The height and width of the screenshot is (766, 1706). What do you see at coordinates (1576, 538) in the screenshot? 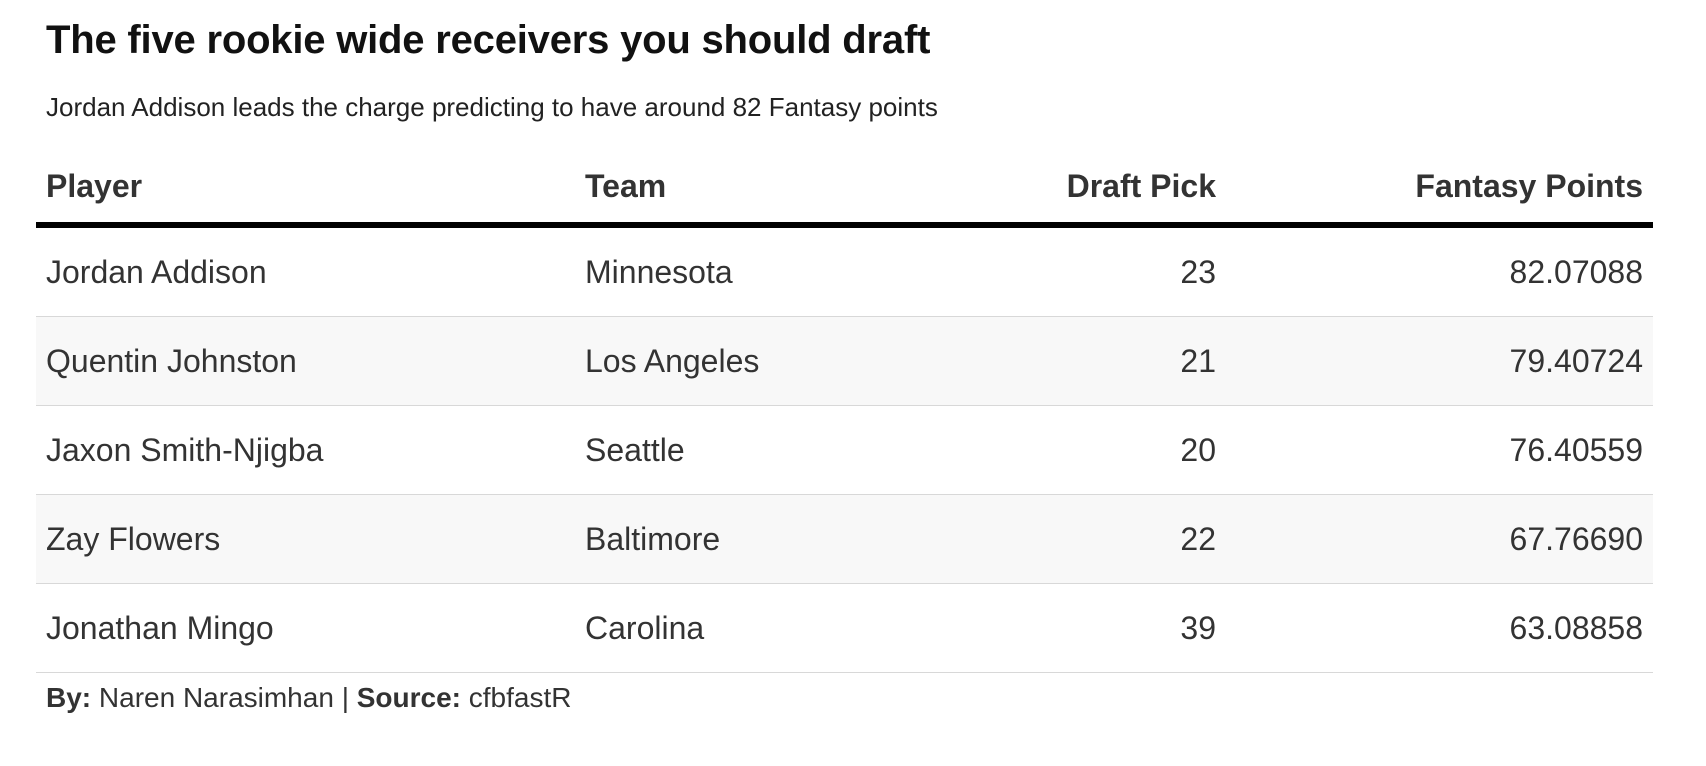
I see `fantasy-points-cell: 67.76690` at bounding box center [1576, 538].